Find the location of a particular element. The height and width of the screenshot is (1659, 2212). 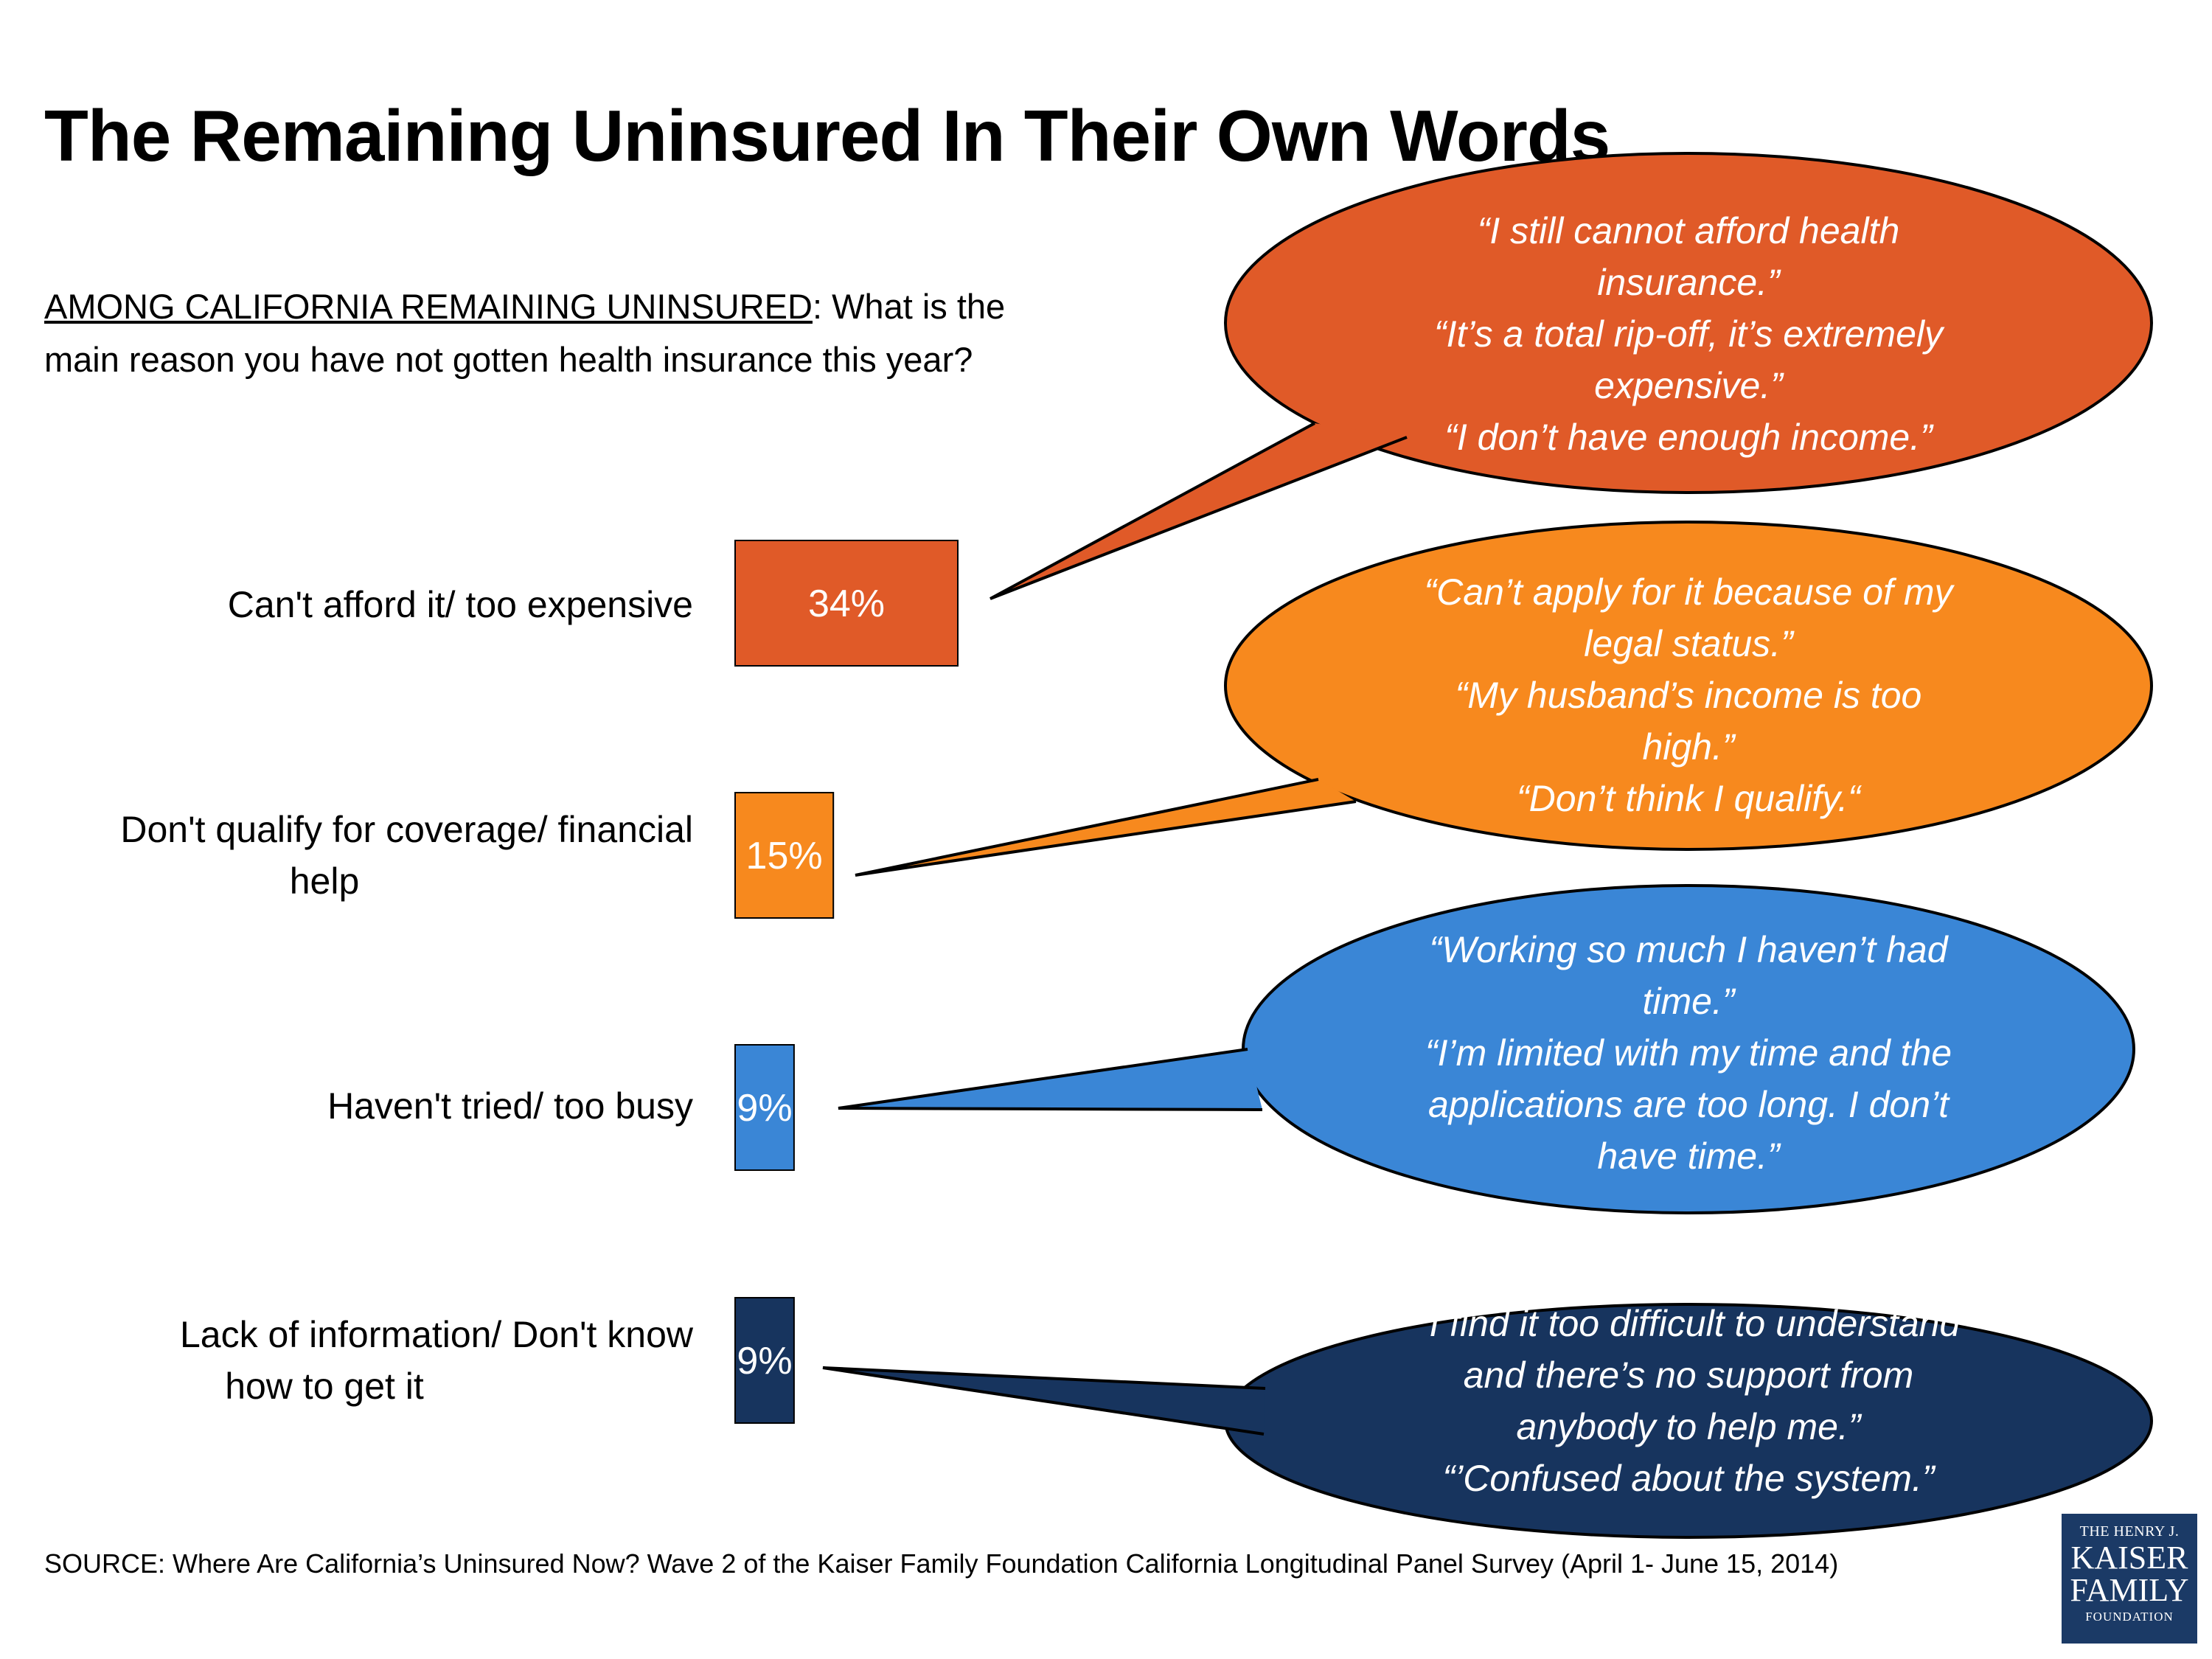

quote-line: applications are too long. I don’t is located at coordinates (1688, 1104).